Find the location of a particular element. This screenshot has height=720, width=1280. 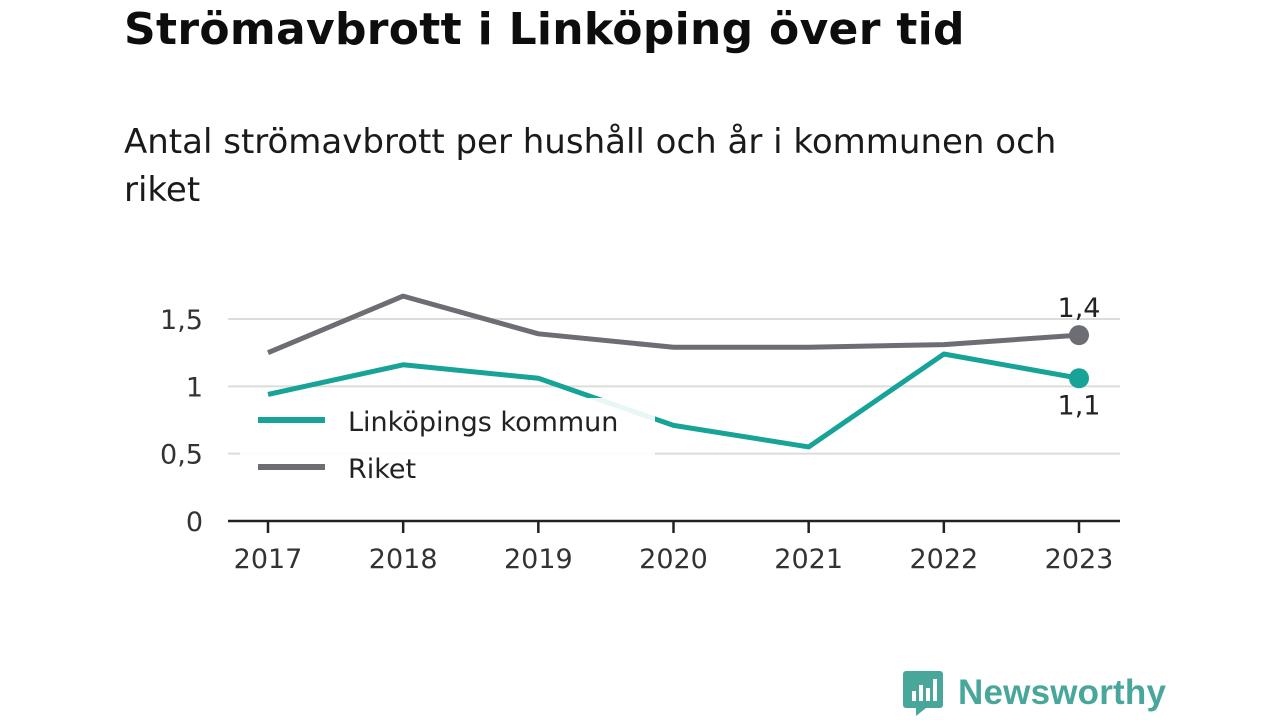

legend-background is located at coordinates (447, 446).